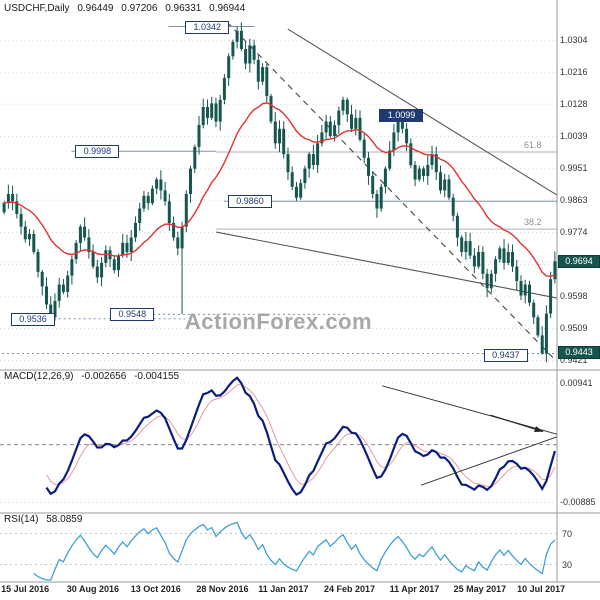 Image resolution: width=600 pixels, height=600 pixels. I want to click on level-box: 1.0342, so click(207, 27).